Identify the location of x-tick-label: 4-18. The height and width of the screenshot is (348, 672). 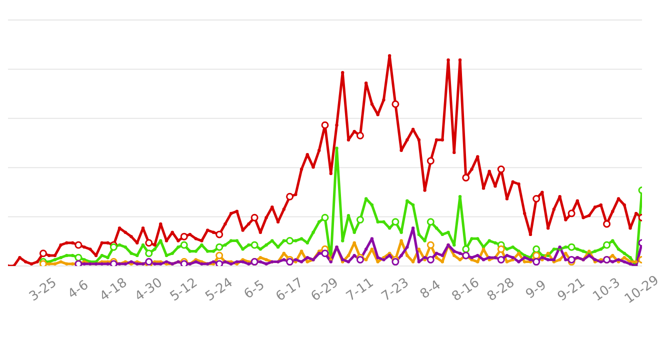
(113, 290).